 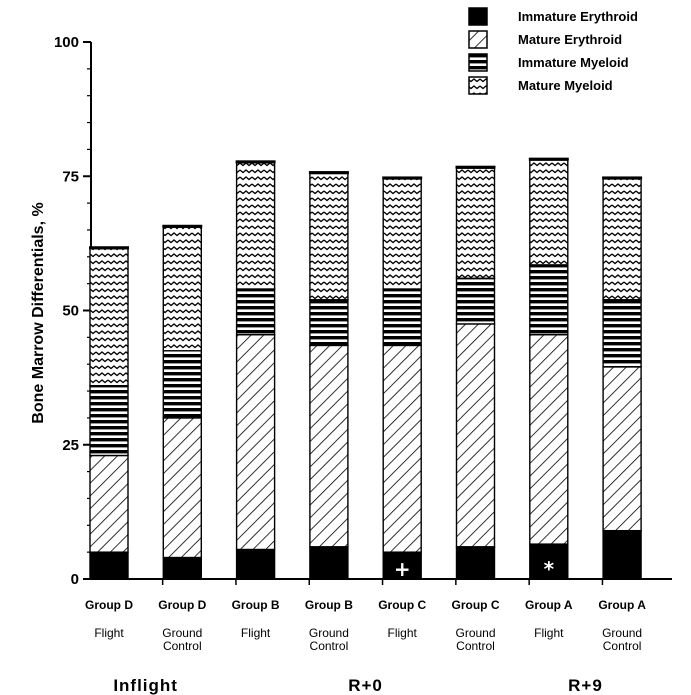 I want to click on y-tick-label: 25, so click(x=70, y=445).